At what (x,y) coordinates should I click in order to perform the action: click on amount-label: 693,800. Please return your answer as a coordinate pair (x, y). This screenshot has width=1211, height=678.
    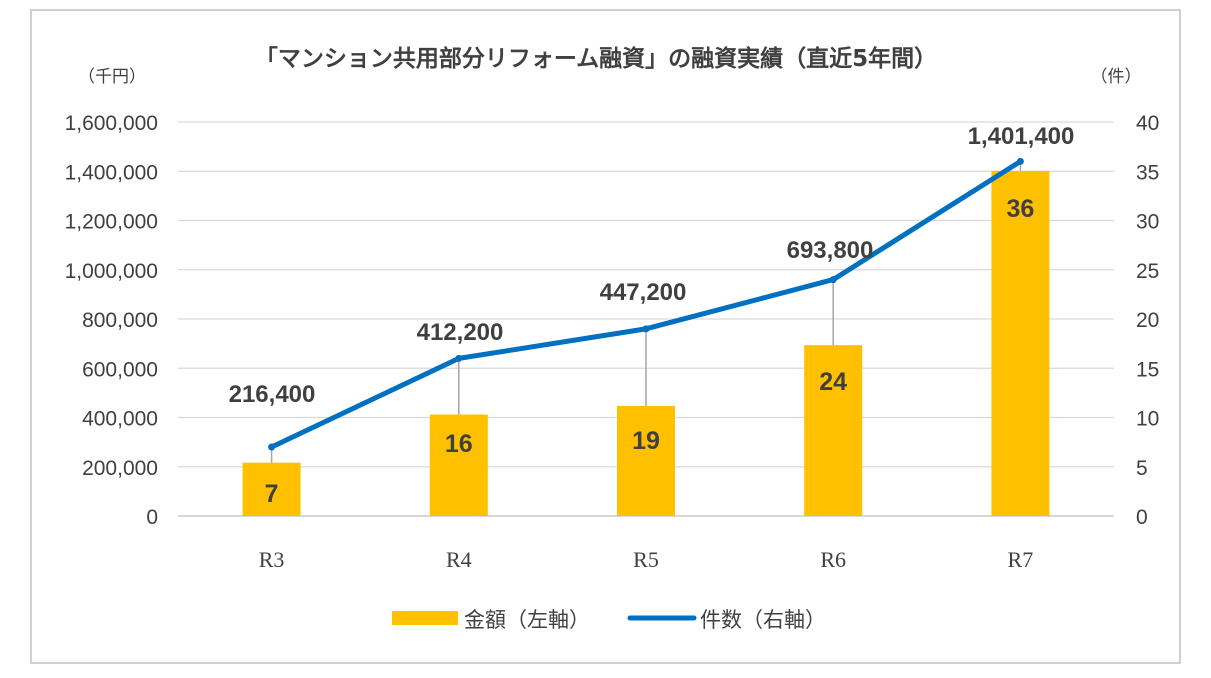
    Looking at the image, I should click on (830, 250).